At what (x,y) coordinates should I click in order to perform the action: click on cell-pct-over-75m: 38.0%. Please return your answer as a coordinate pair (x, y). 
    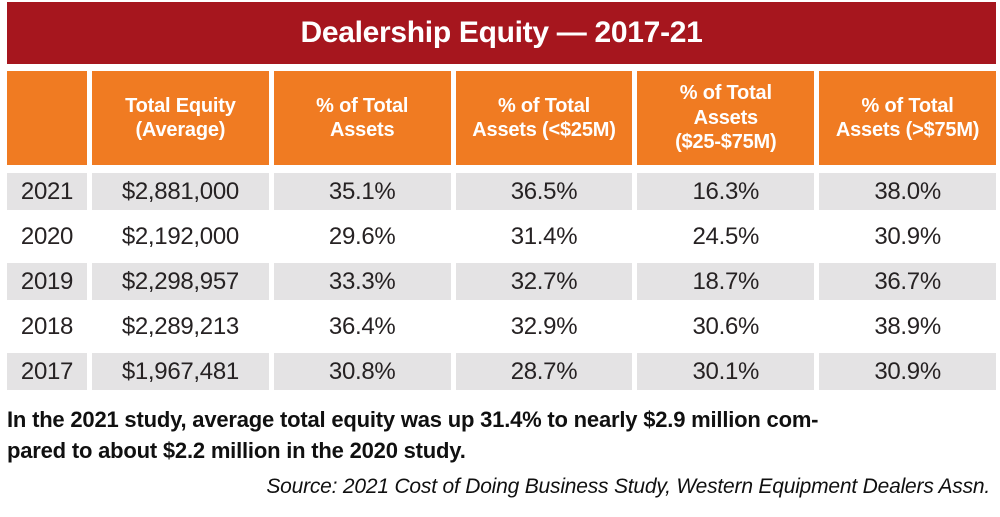
    Looking at the image, I should click on (907, 191).